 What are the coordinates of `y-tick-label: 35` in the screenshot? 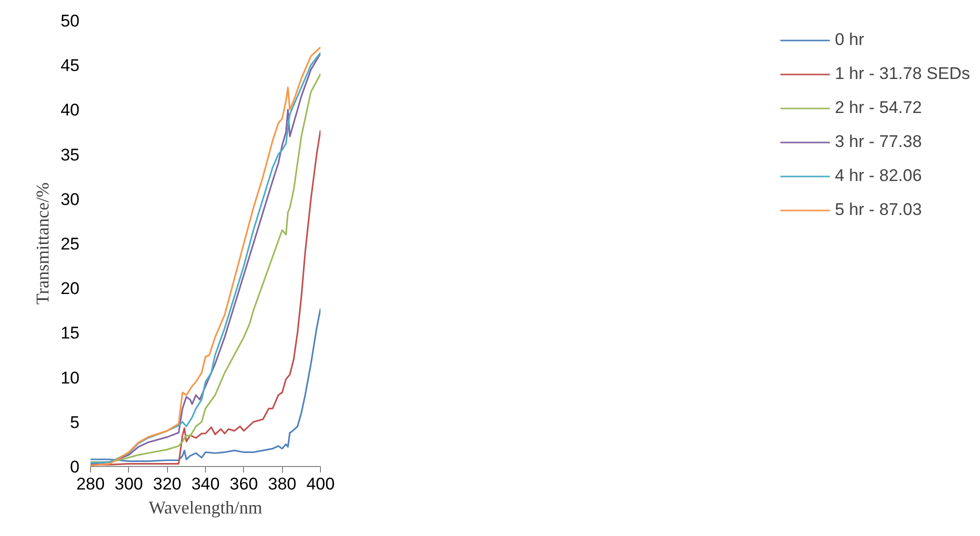 It's located at (70, 154).